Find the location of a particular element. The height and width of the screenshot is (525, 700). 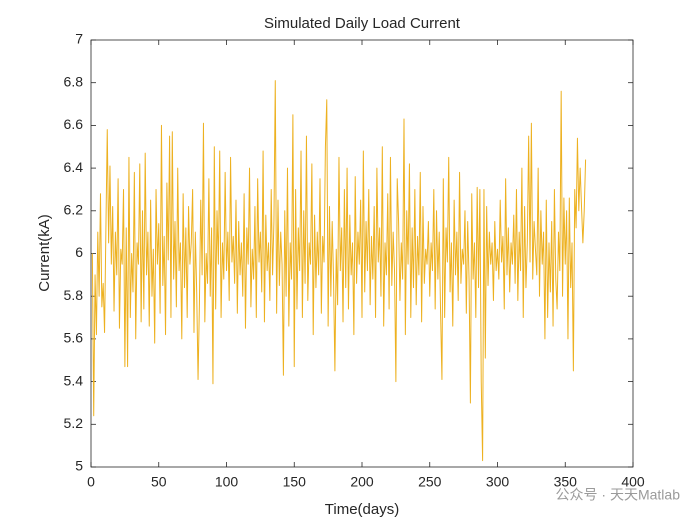

x-tick-label: 350 is located at coordinates (566, 482).